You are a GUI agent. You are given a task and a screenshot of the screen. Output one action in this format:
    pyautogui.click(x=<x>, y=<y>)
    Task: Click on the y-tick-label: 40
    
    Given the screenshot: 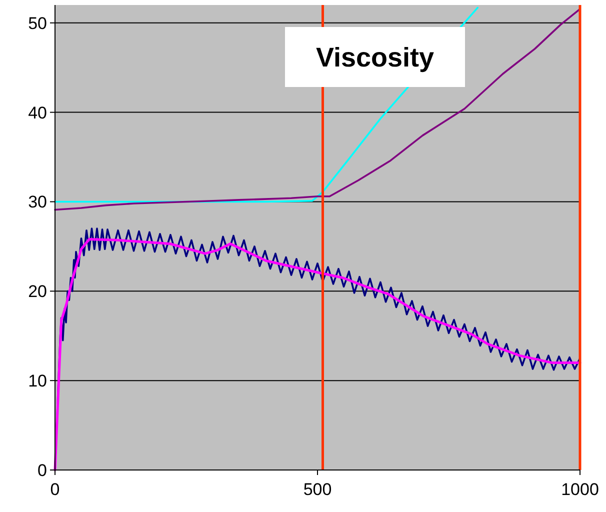 What is the action you would take?
    pyautogui.click(x=37, y=112)
    